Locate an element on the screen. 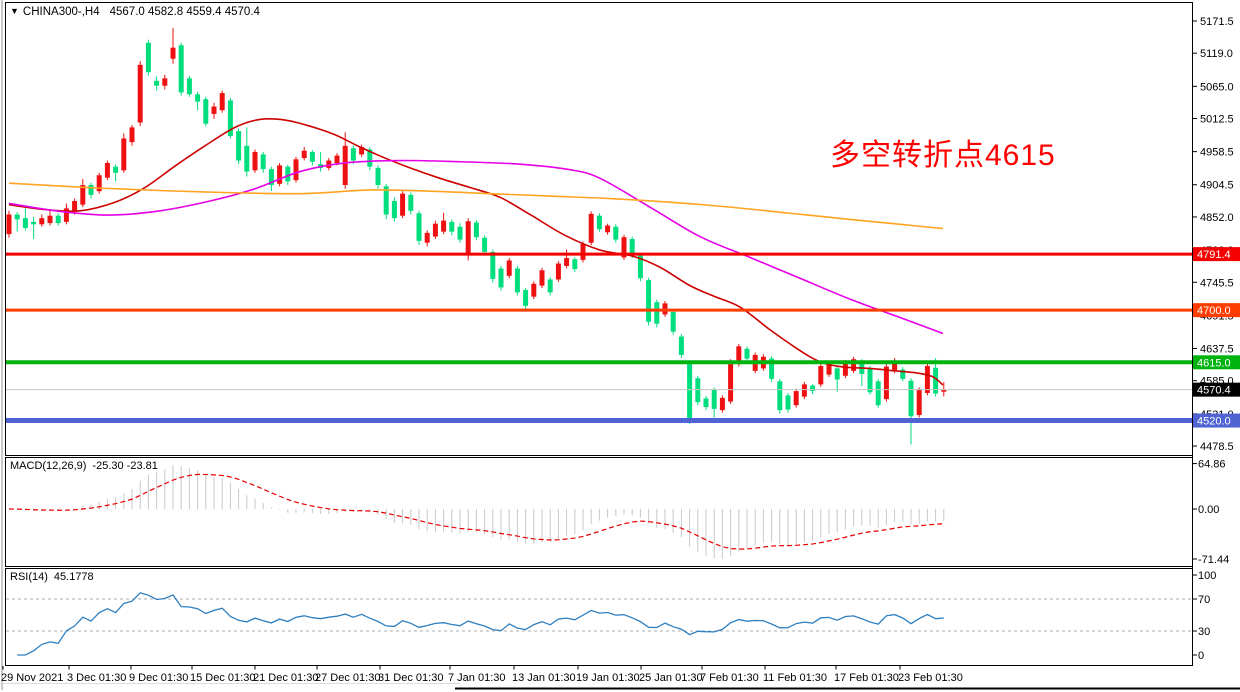  price-badge-4791.4: 4791.4 is located at coordinates (1216, 254).